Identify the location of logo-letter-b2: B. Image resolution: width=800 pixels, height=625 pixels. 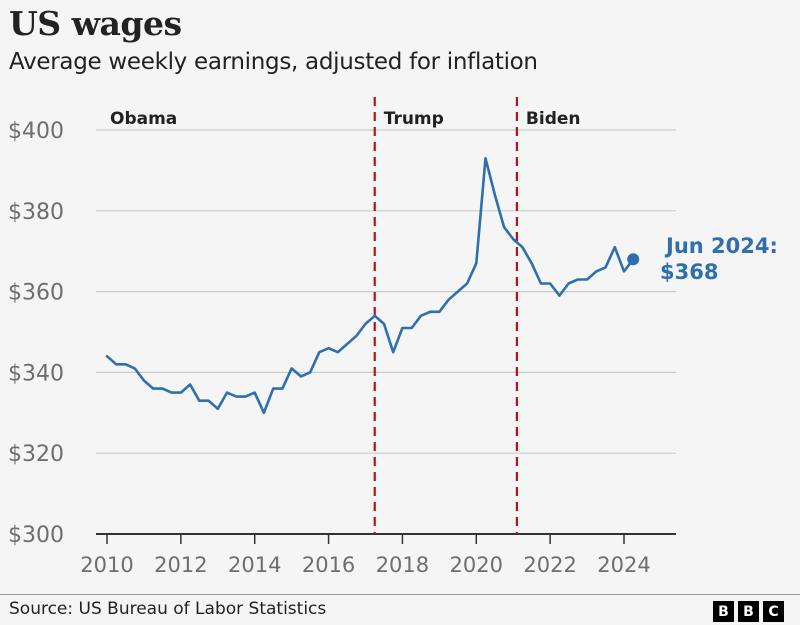
(748, 611).